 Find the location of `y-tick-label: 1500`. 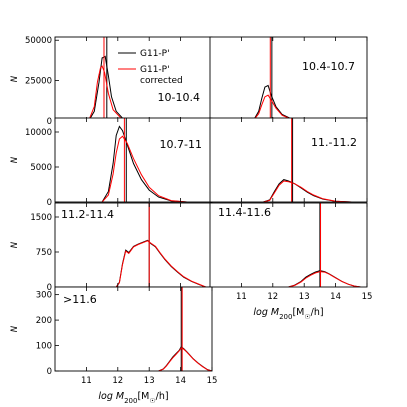

y-tick-label: 1500 is located at coordinates (41, 218).